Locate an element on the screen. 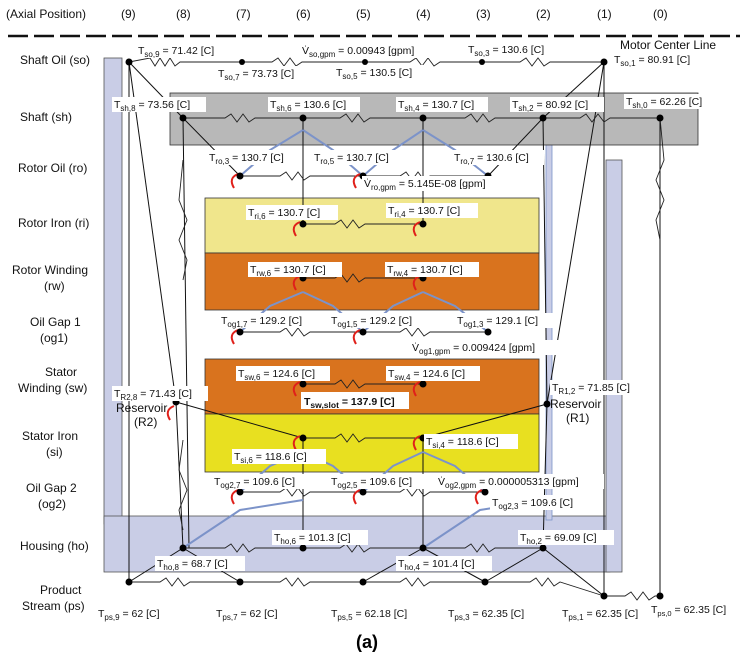 This screenshot has width=740, height=662. node-label-so3: Tso,3 = 130.6 [C] is located at coordinates (512, 50).